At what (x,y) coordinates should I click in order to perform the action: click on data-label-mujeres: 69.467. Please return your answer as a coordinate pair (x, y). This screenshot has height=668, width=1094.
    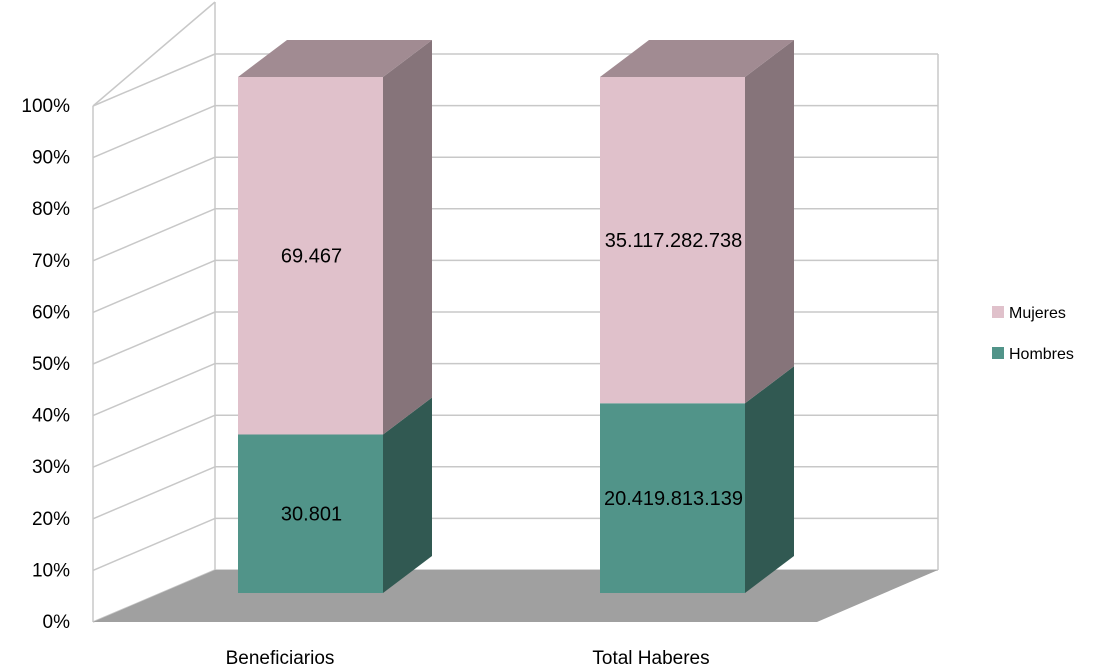
    Looking at the image, I should click on (311, 257).